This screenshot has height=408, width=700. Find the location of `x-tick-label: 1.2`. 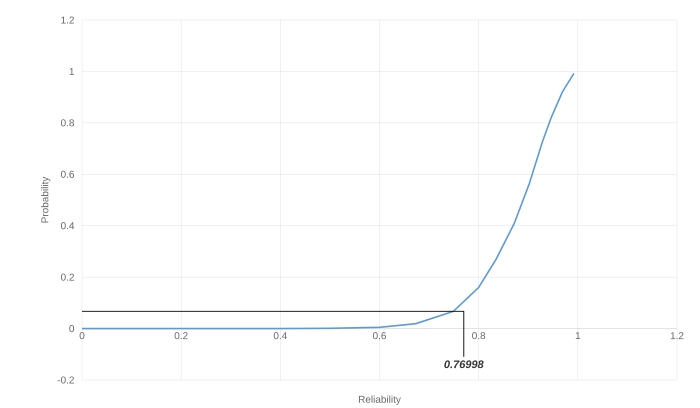

x-tick-label: 1.2 is located at coordinates (677, 336).